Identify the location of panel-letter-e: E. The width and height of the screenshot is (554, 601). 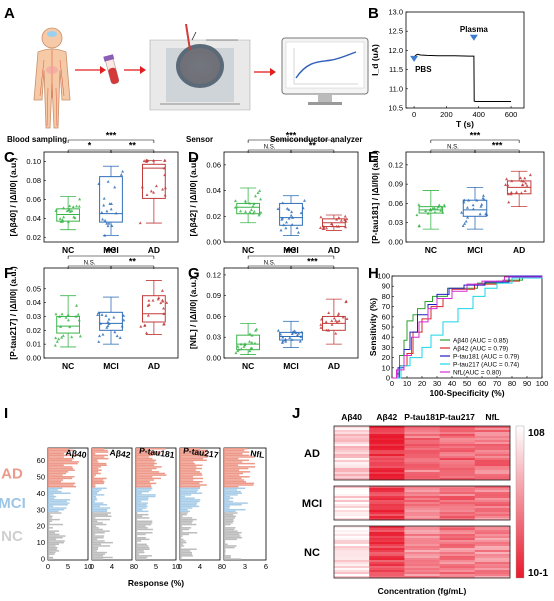
(373, 157).